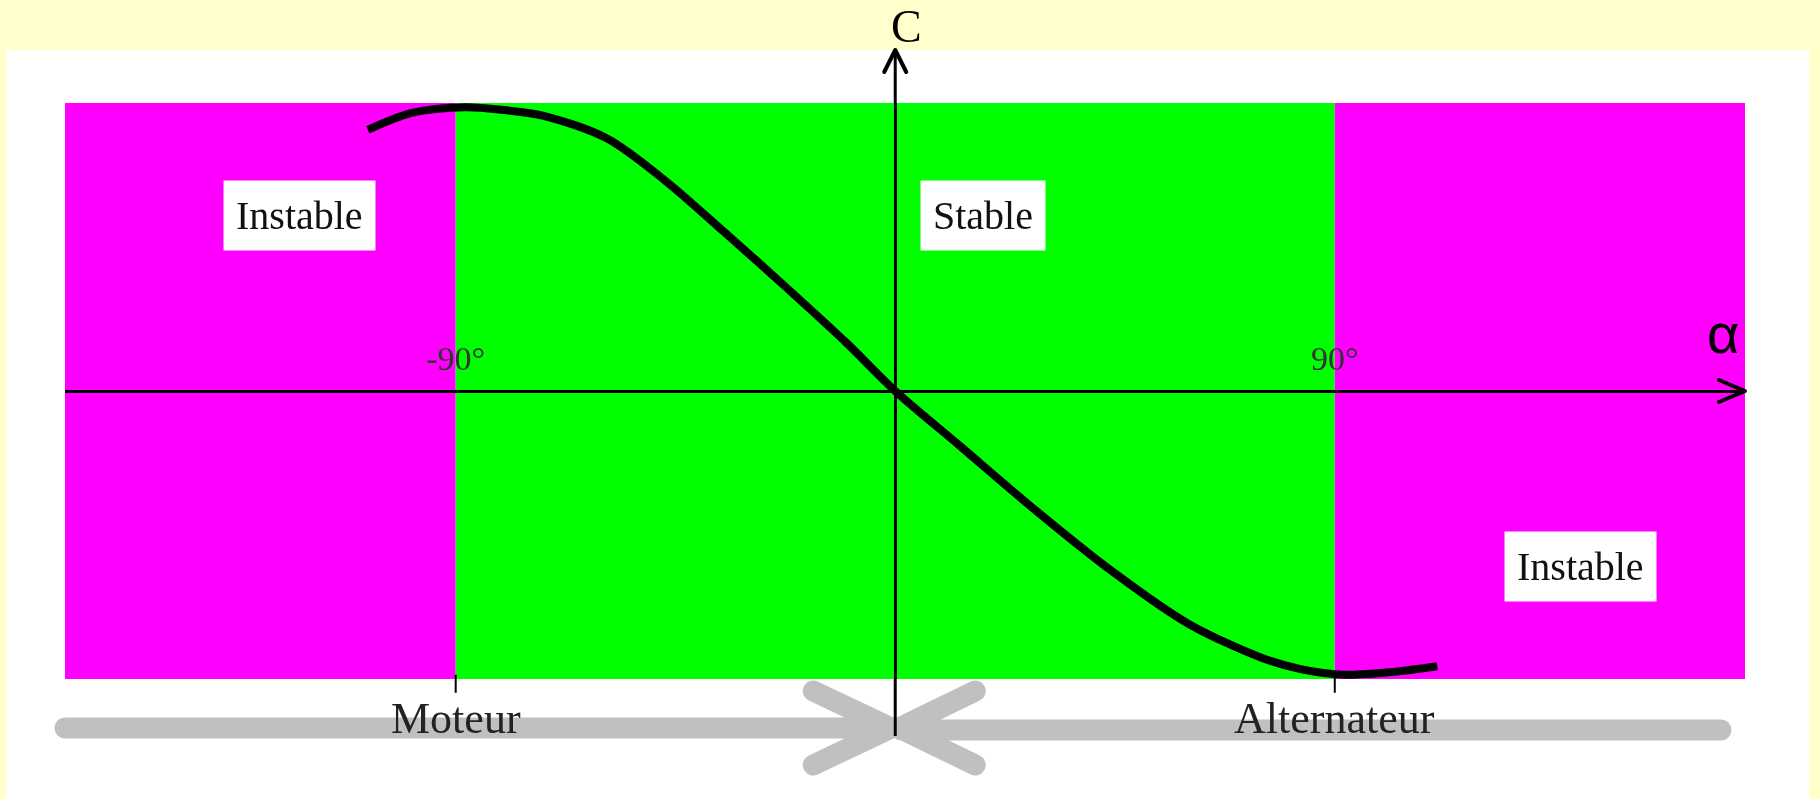  Describe the element at coordinates (906, 26) in the screenshot. I see `y-axis-title: C` at that location.